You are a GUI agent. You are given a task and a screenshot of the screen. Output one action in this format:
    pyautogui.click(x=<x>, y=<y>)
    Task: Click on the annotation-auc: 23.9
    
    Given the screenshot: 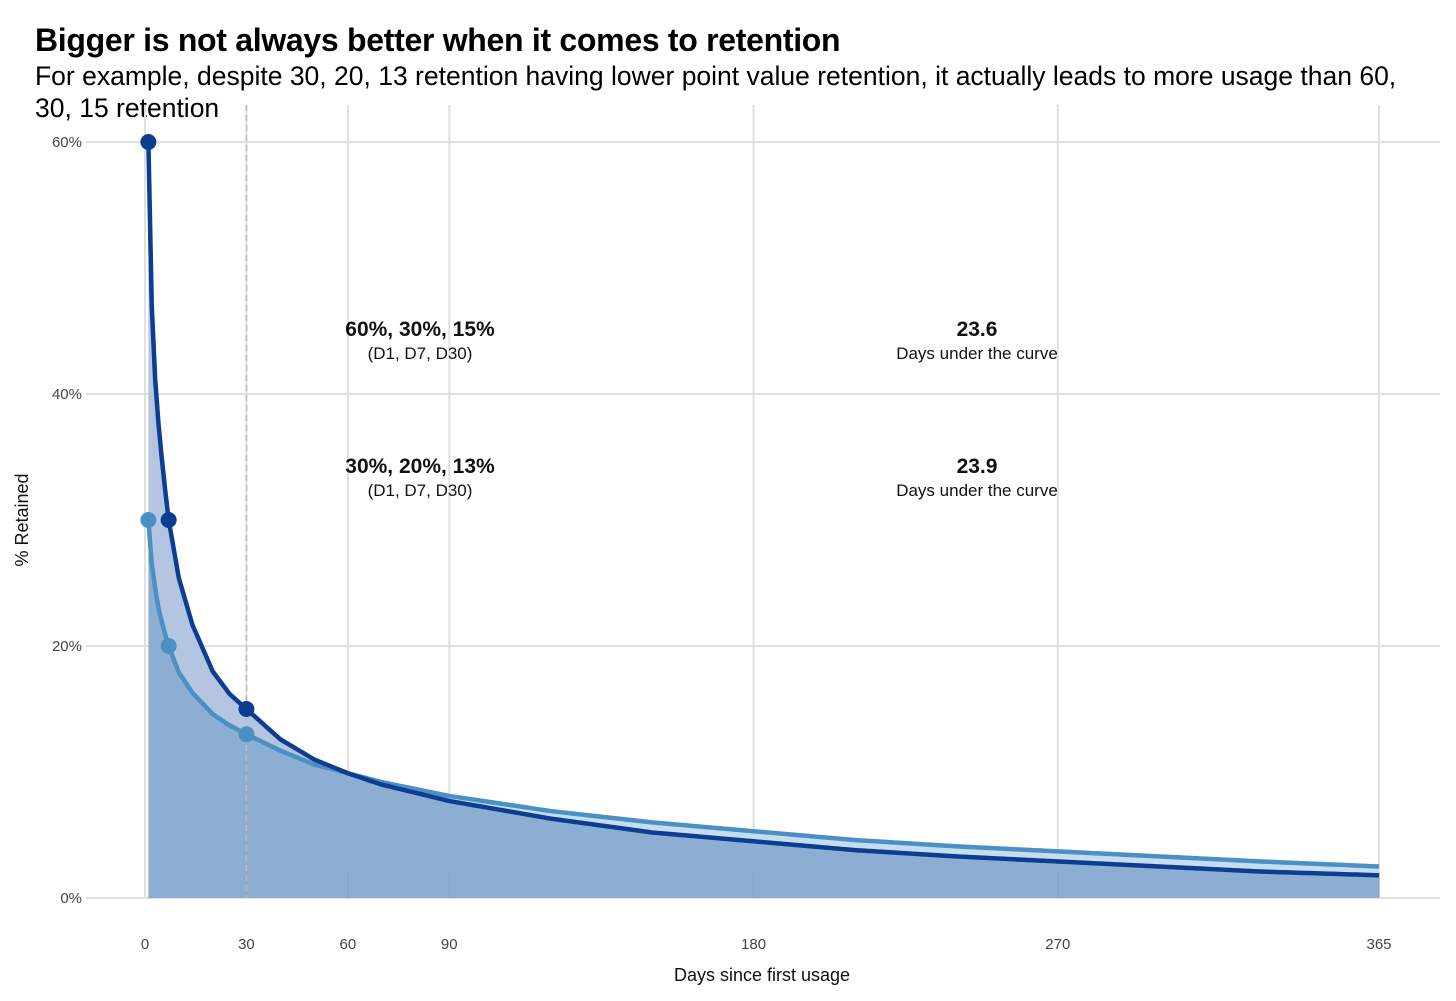 What is the action you would take?
    pyautogui.click(x=977, y=466)
    